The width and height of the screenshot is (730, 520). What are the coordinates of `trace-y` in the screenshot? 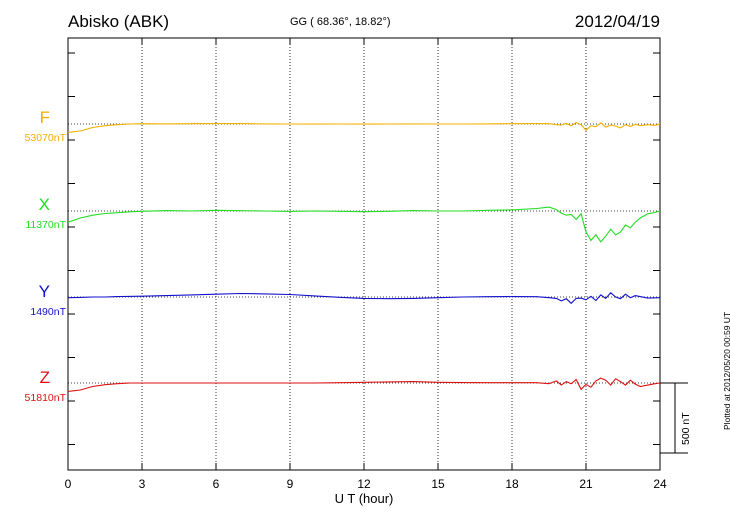 It's located at (364, 298).